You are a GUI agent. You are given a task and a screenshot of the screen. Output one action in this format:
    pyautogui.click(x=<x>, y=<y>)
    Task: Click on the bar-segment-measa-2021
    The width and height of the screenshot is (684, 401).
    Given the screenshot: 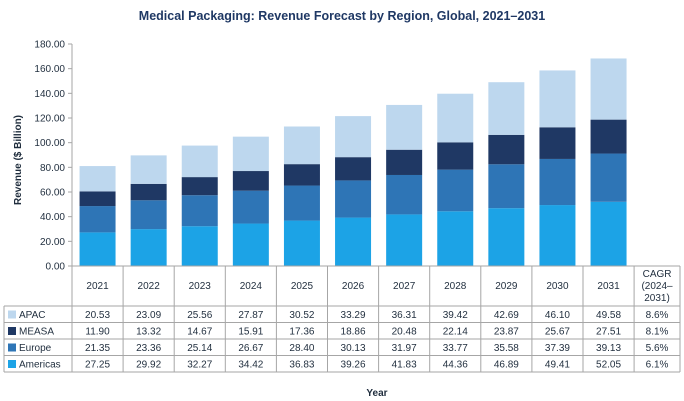 What is the action you would take?
    pyautogui.click(x=97, y=199)
    